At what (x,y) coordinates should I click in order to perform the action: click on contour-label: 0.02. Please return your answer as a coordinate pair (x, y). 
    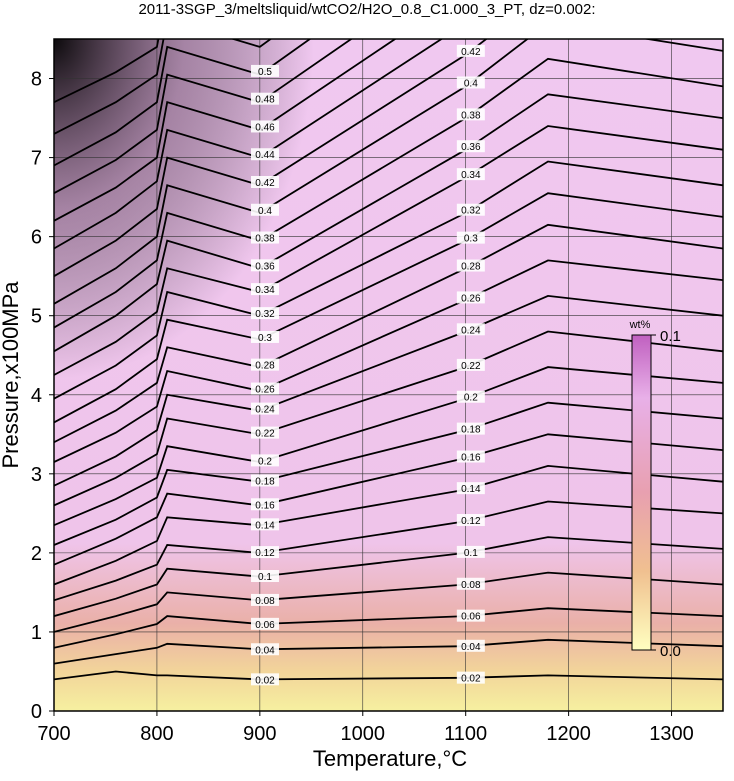
    Looking at the image, I should click on (471, 679).